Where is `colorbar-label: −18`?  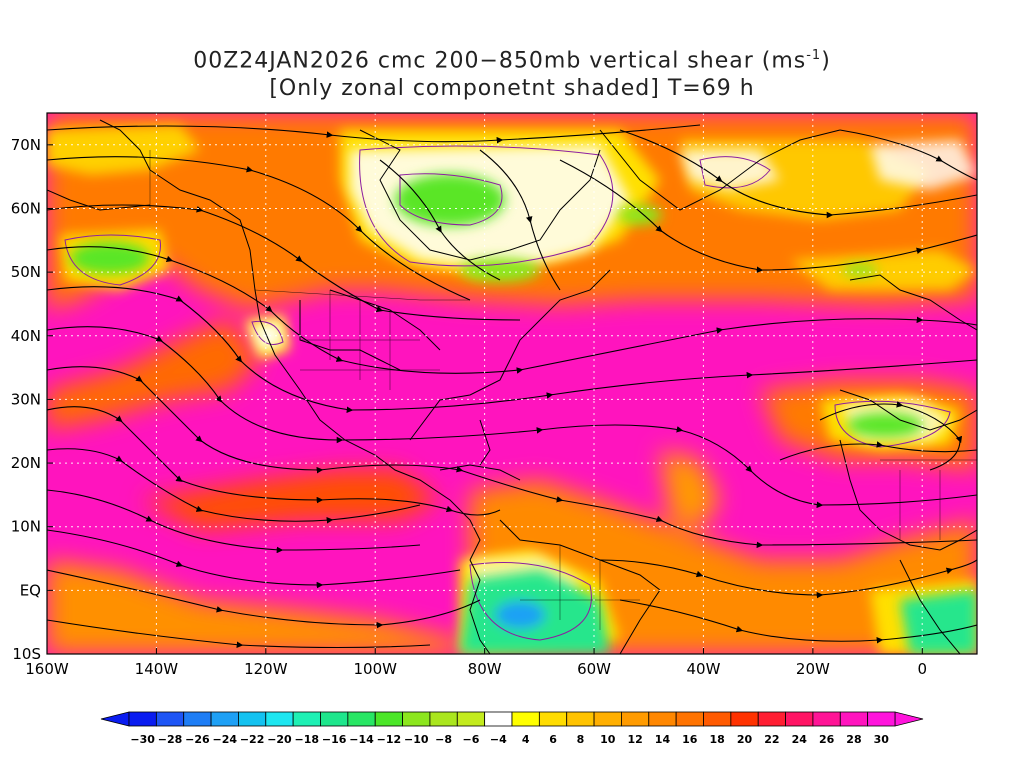
colorbar-label: −18 is located at coordinates (307, 739).